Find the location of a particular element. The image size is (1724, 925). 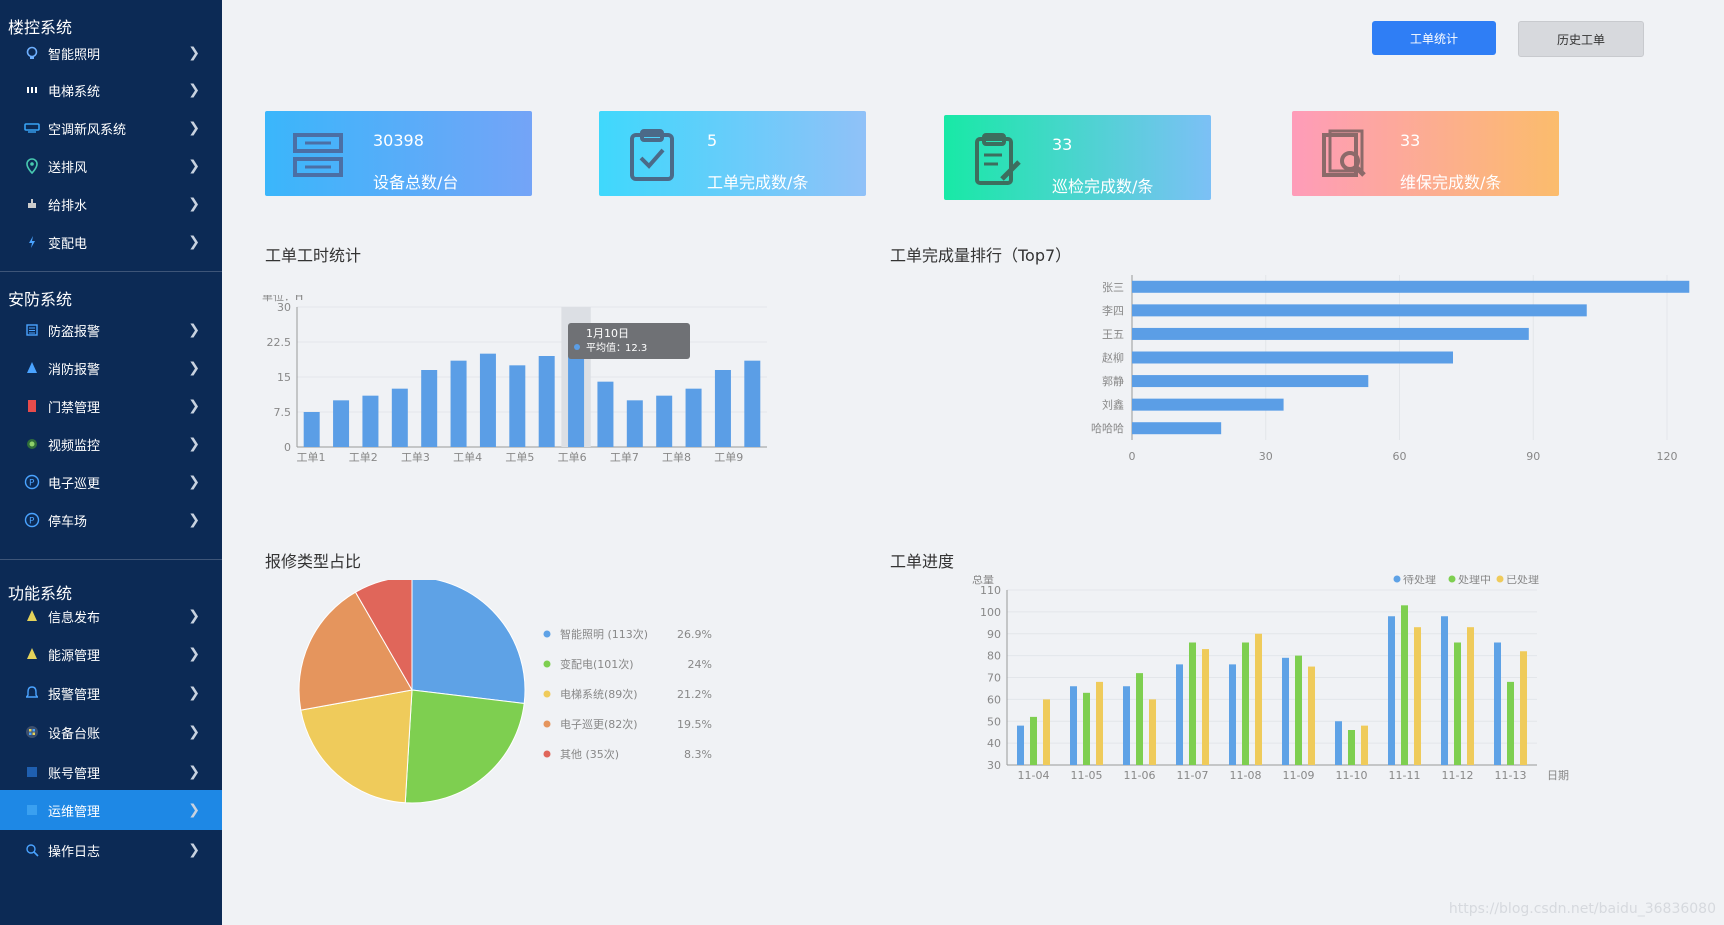

sidebar-item-ac: 空调新风系统 ❯ is located at coordinates (111, 128).